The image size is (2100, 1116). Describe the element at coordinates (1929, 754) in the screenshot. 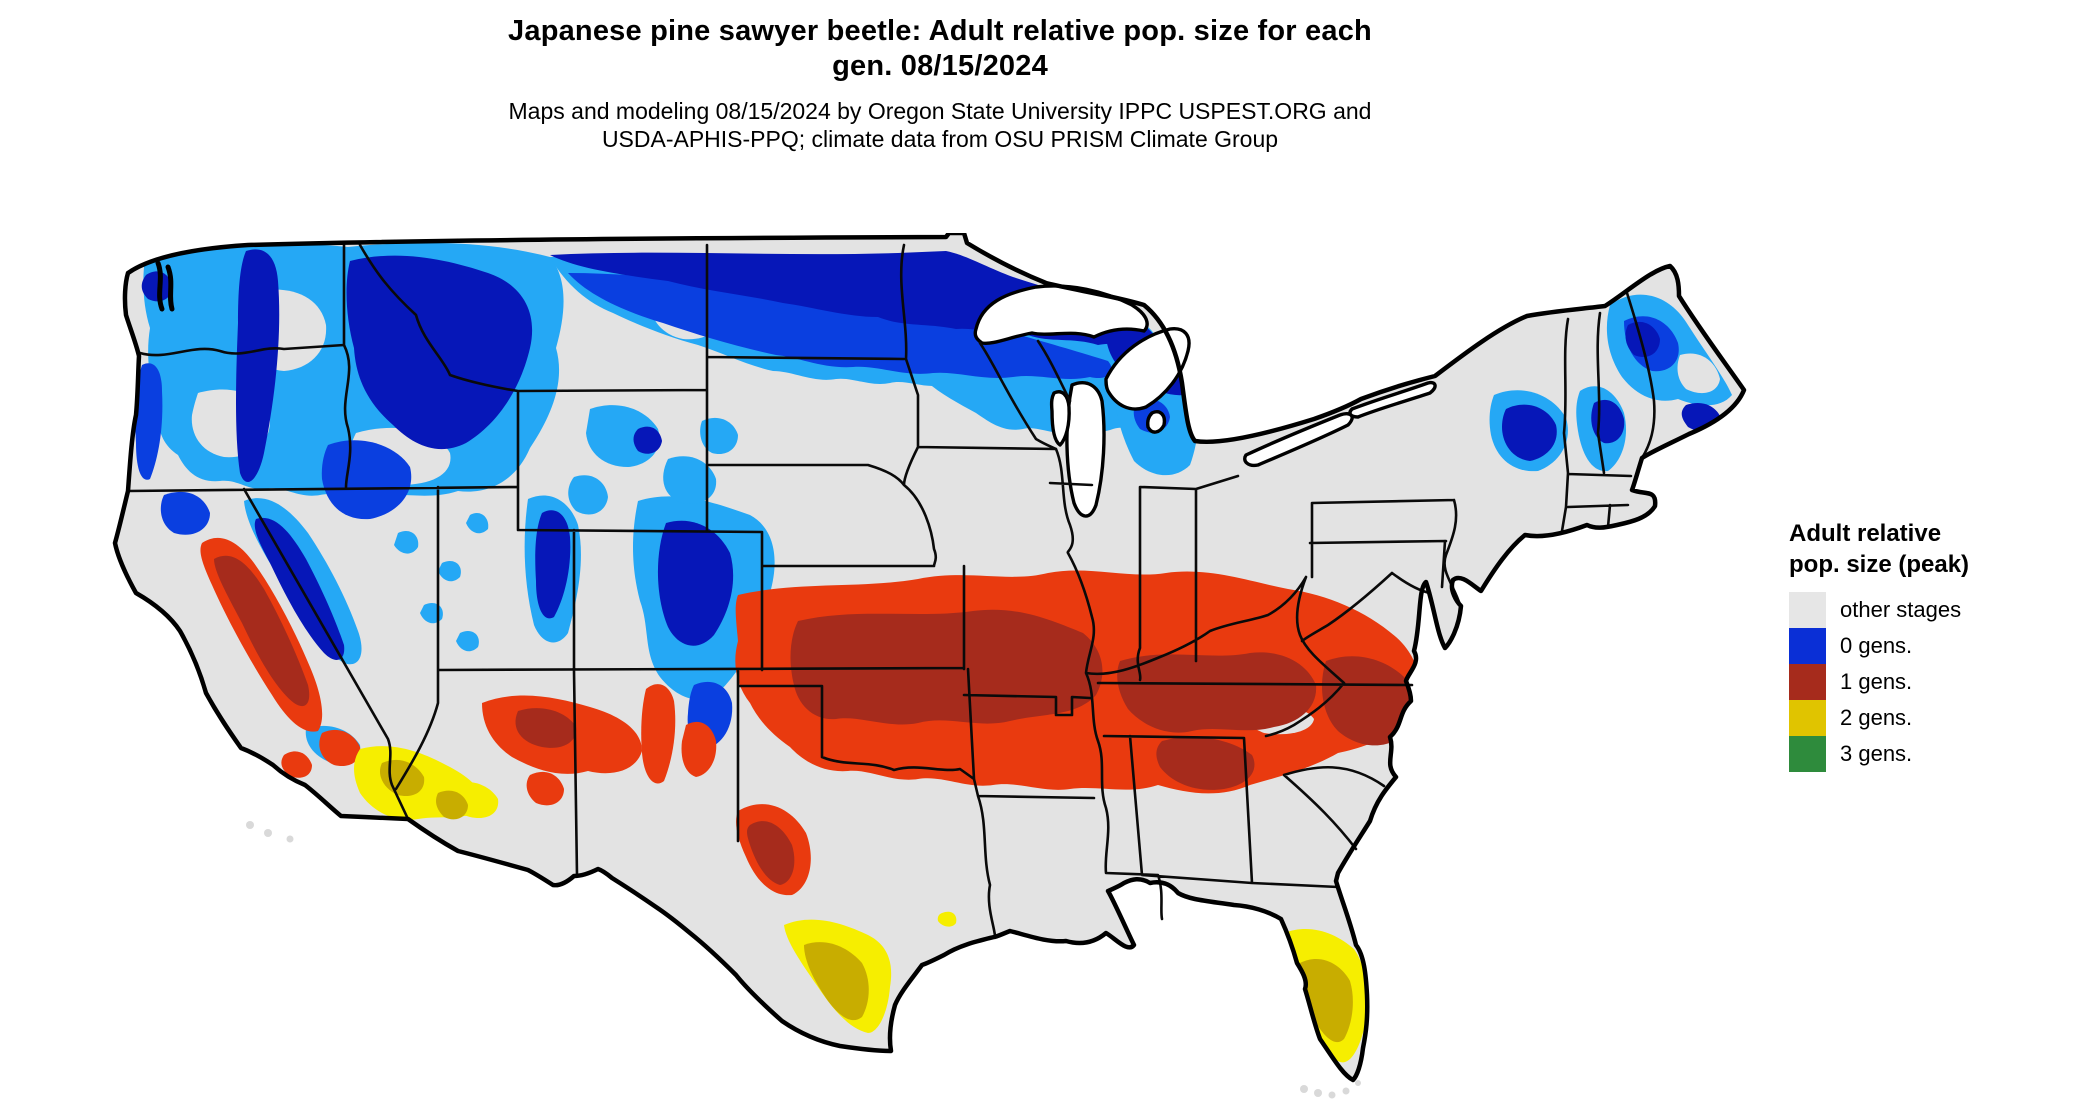

I see `legend-row-3-gens: 3 gens.` at that location.